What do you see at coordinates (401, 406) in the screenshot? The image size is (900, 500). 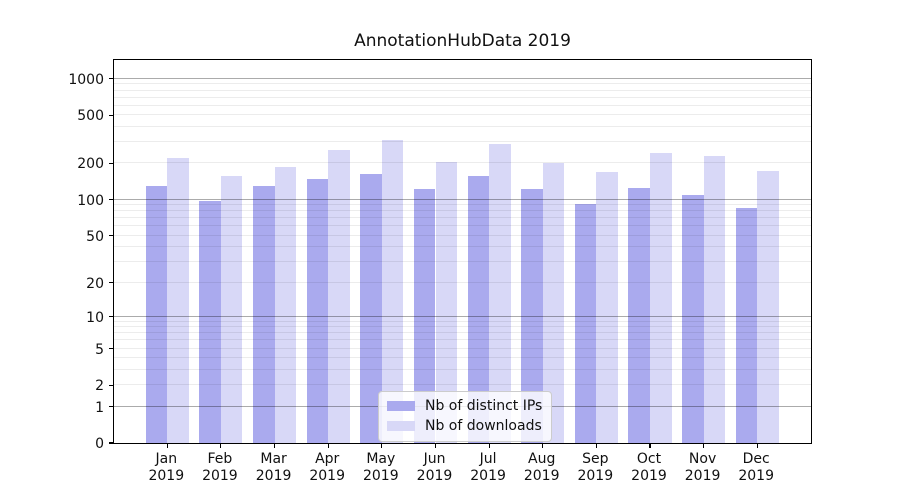 I see `legend-swatch-distinct-ips` at bounding box center [401, 406].